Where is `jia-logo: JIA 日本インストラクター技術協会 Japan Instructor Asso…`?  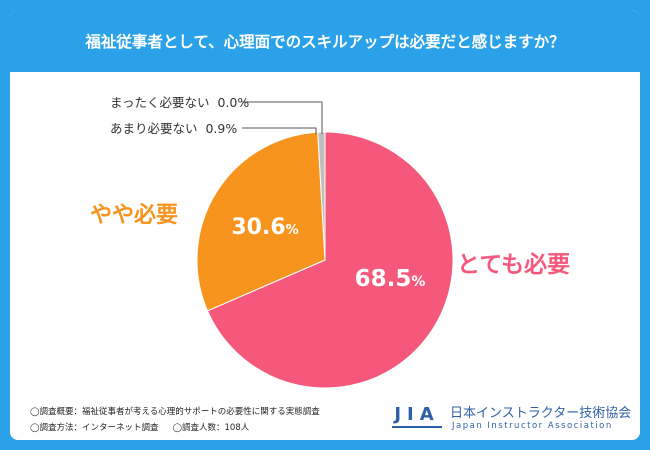
jia-logo: JIA 日本インストラクター技術協会 Japan Instructor Asso… is located at coordinates (511, 417).